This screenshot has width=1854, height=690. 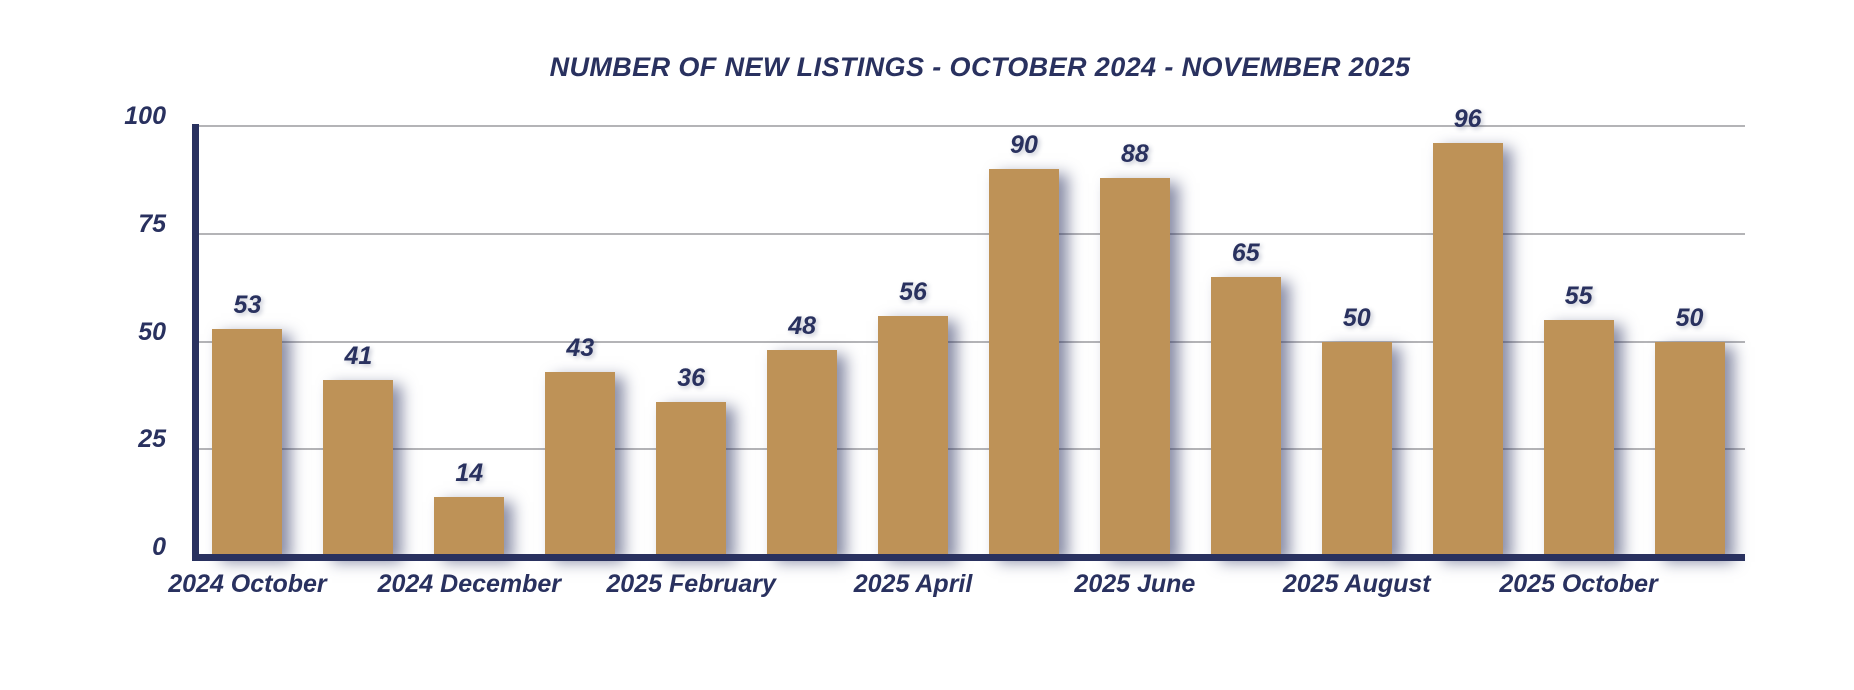 I want to click on x-tick-label-2: 2024 December, so click(x=469, y=584).